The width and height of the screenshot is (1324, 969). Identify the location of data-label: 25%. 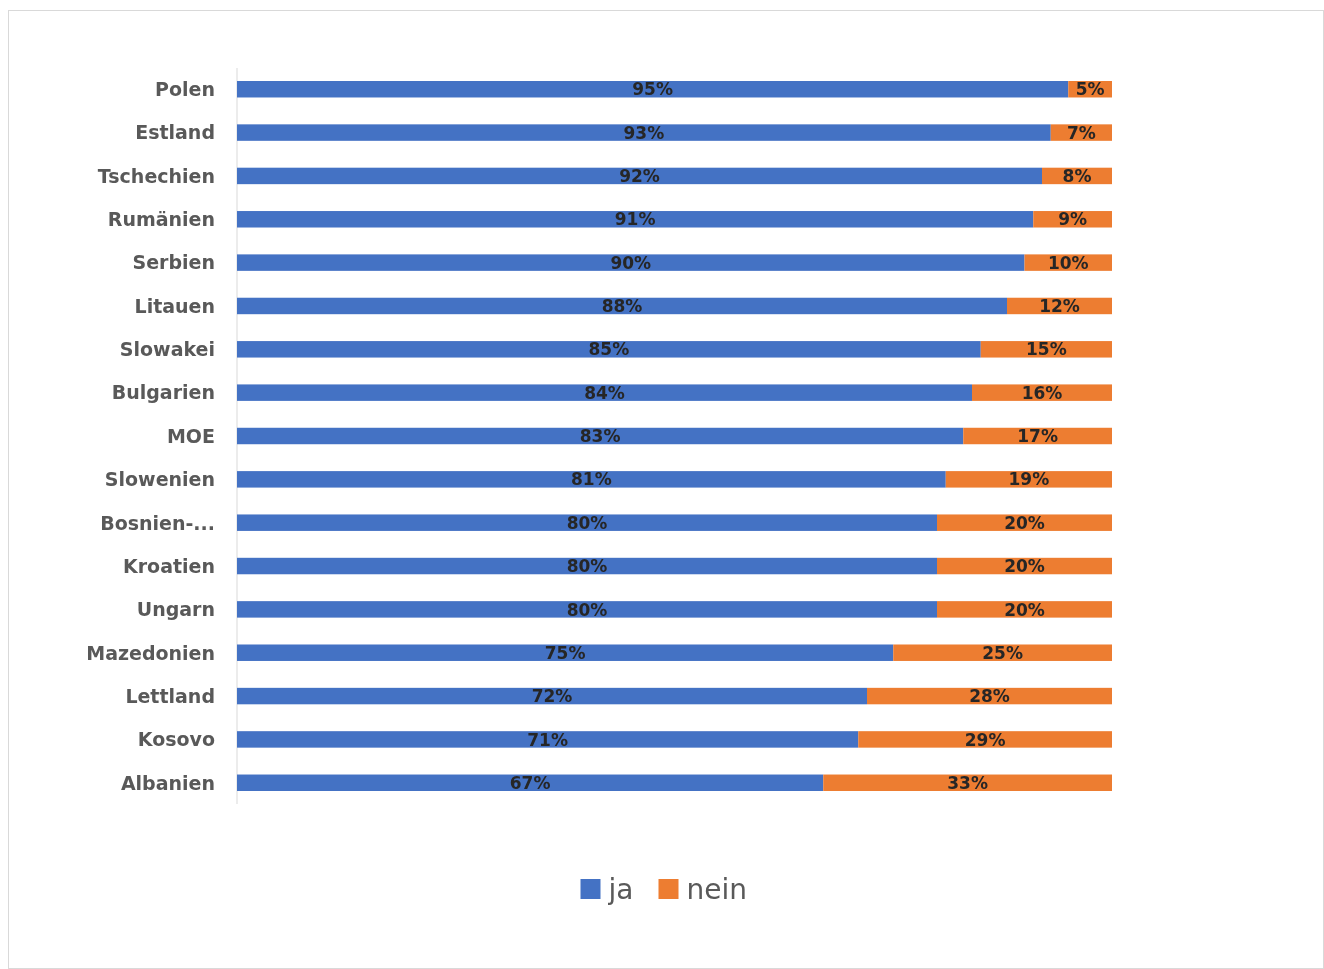
(1002, 652).